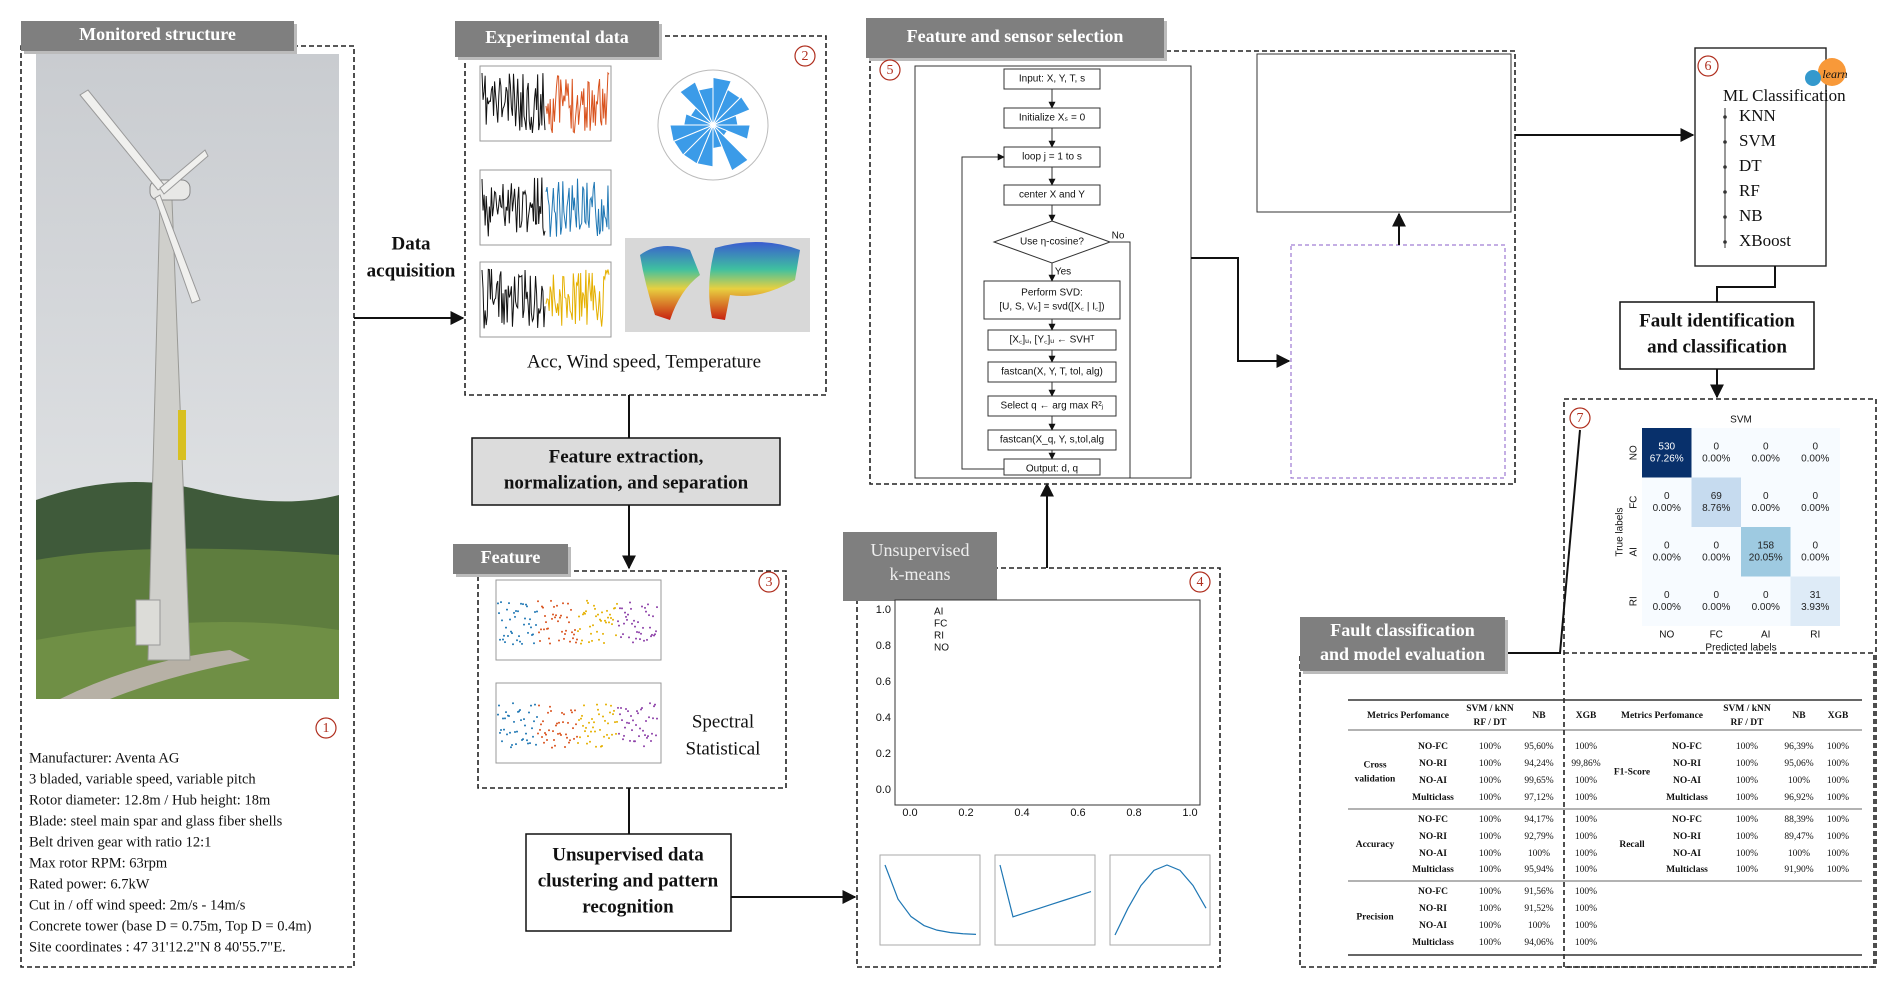 Image resolution: width=1892 pixels, height=987 pixels. I want to click on table-cell: RF / DT, so click(1491, 723).